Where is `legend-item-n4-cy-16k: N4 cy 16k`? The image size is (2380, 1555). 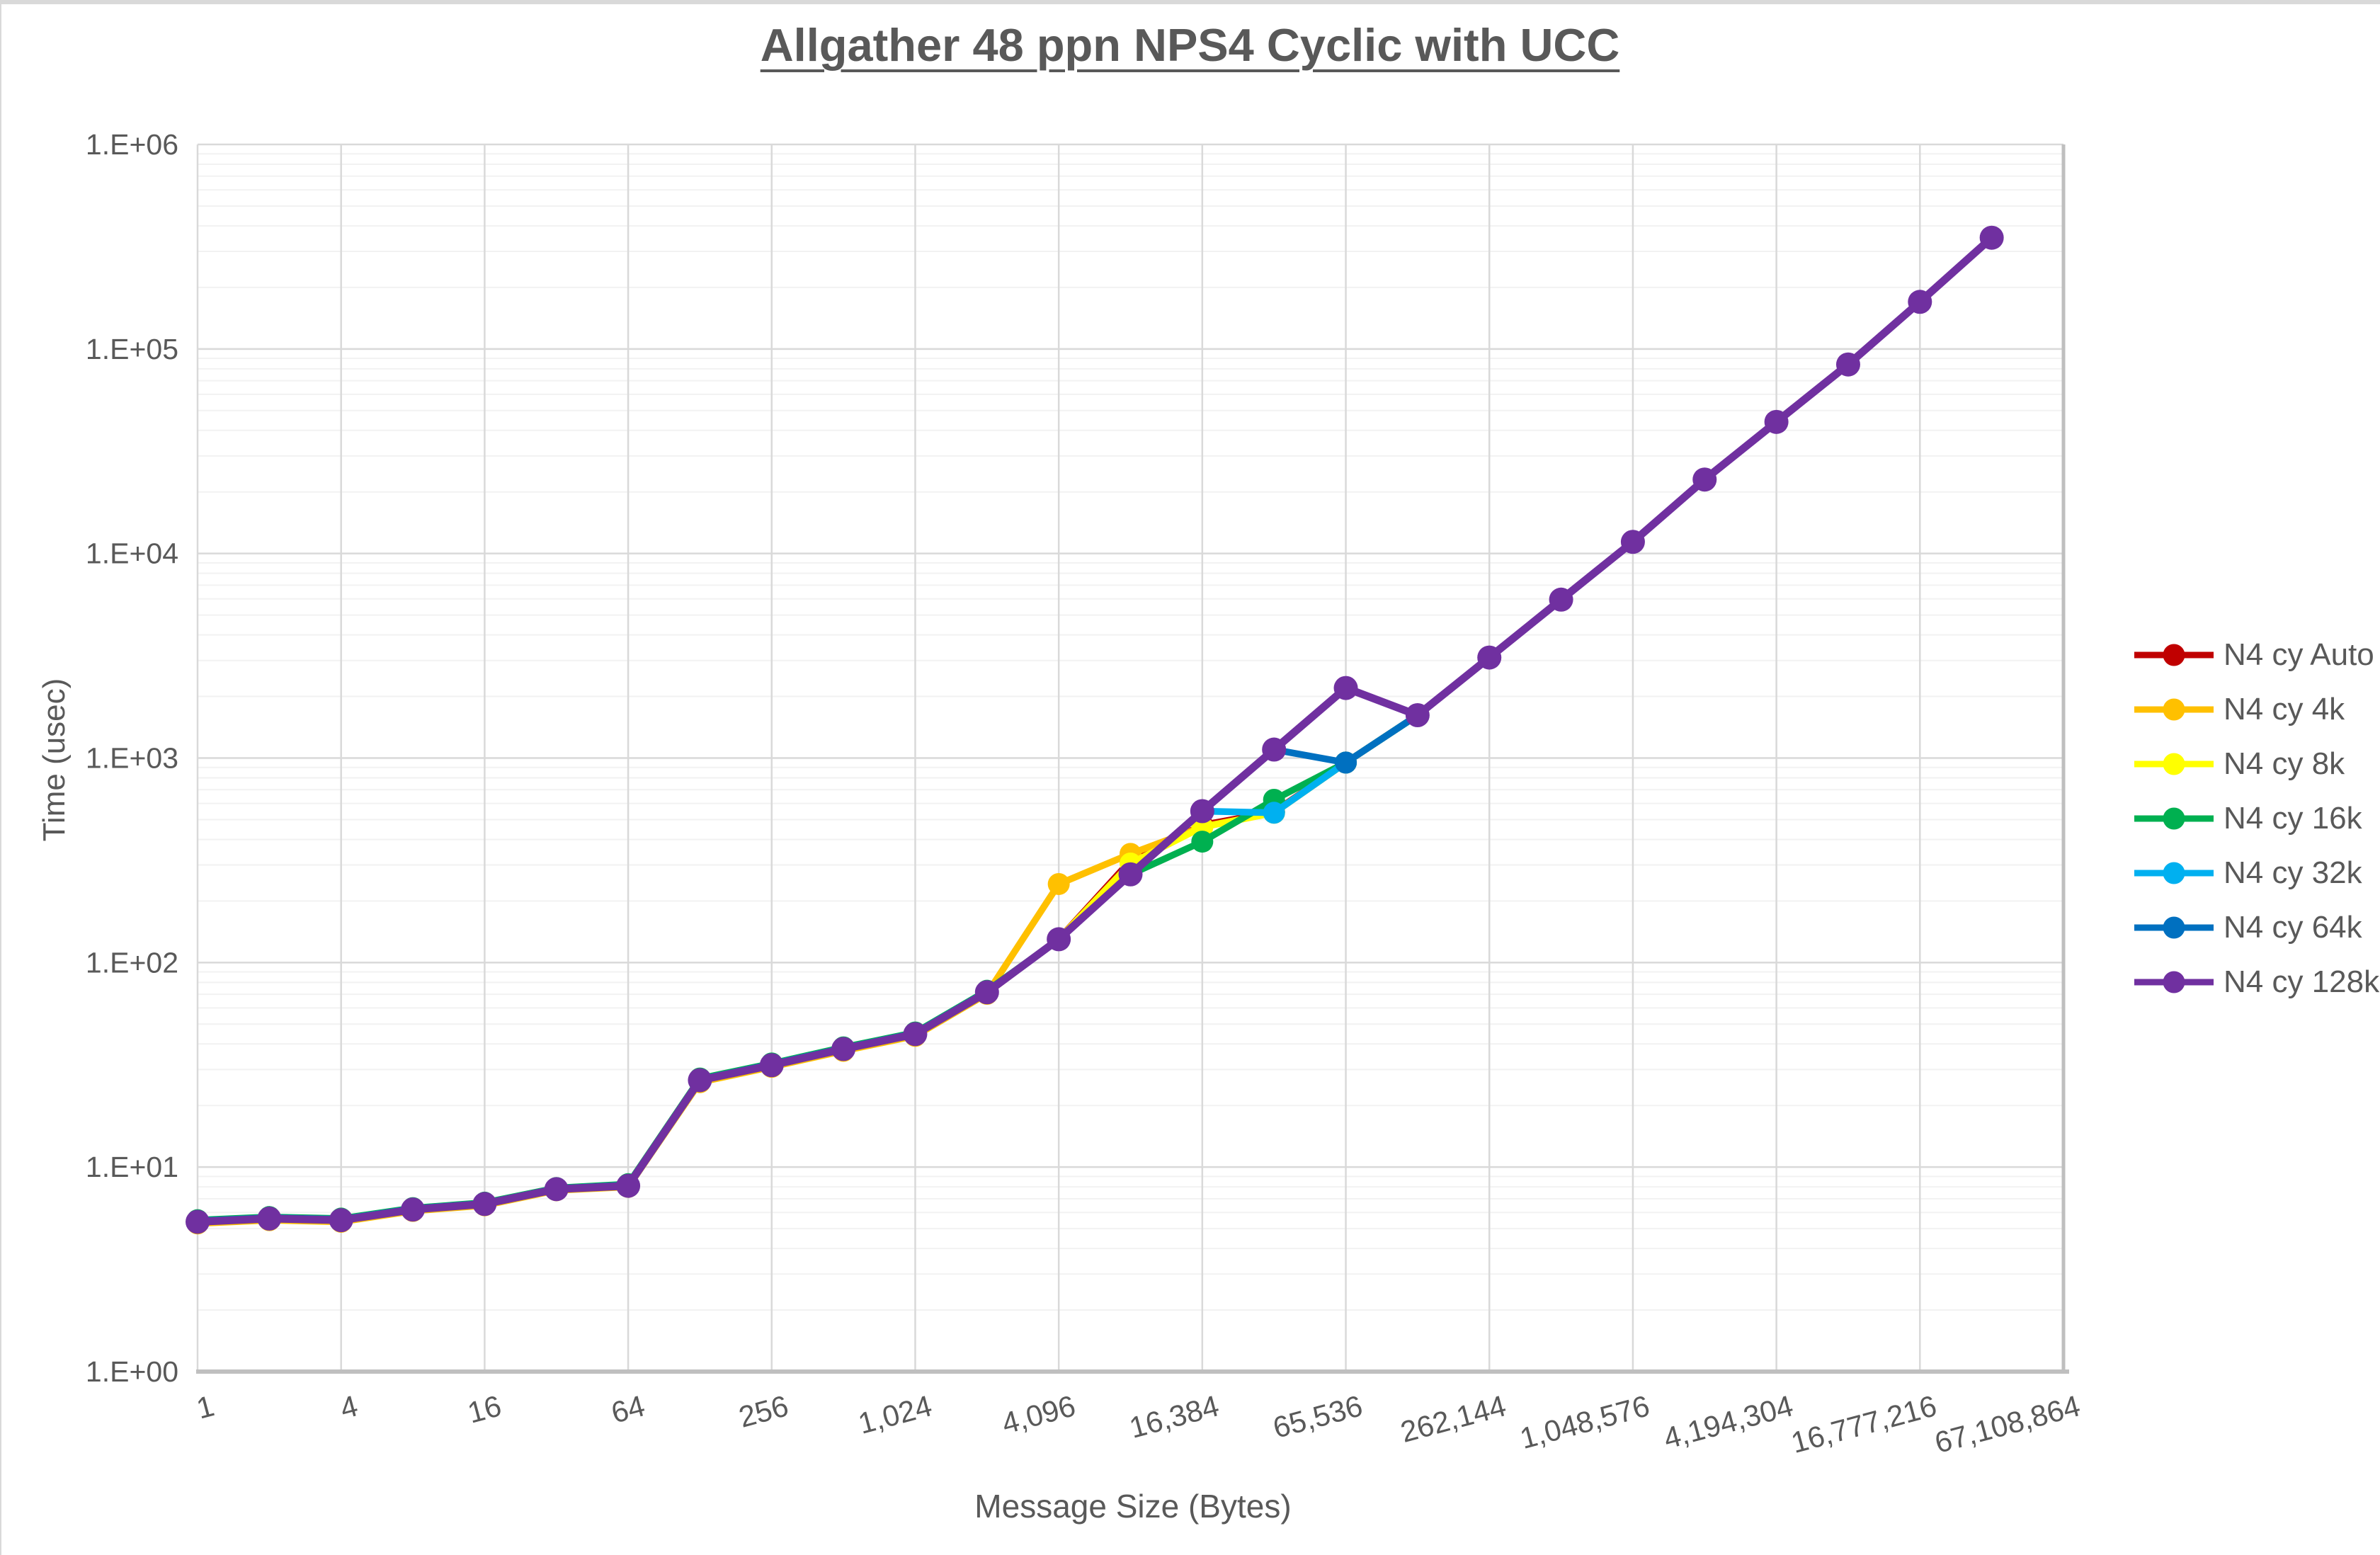
legend-item-n4-cy-16k: N4 cy 16k is located at coordinates (2256, 819).